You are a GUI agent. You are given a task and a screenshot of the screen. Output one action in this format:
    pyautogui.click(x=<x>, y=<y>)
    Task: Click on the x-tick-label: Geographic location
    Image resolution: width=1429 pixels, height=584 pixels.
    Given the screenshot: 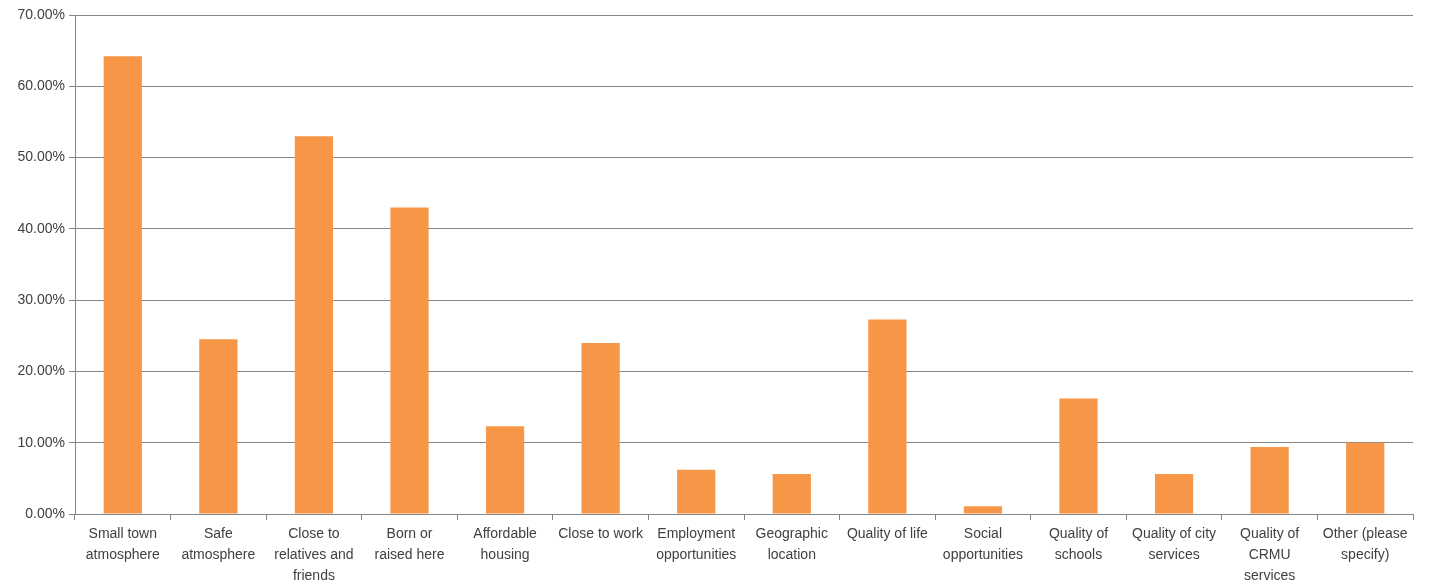 What is the action you would take?
    pyautogui.click(x=791, y=544)
    